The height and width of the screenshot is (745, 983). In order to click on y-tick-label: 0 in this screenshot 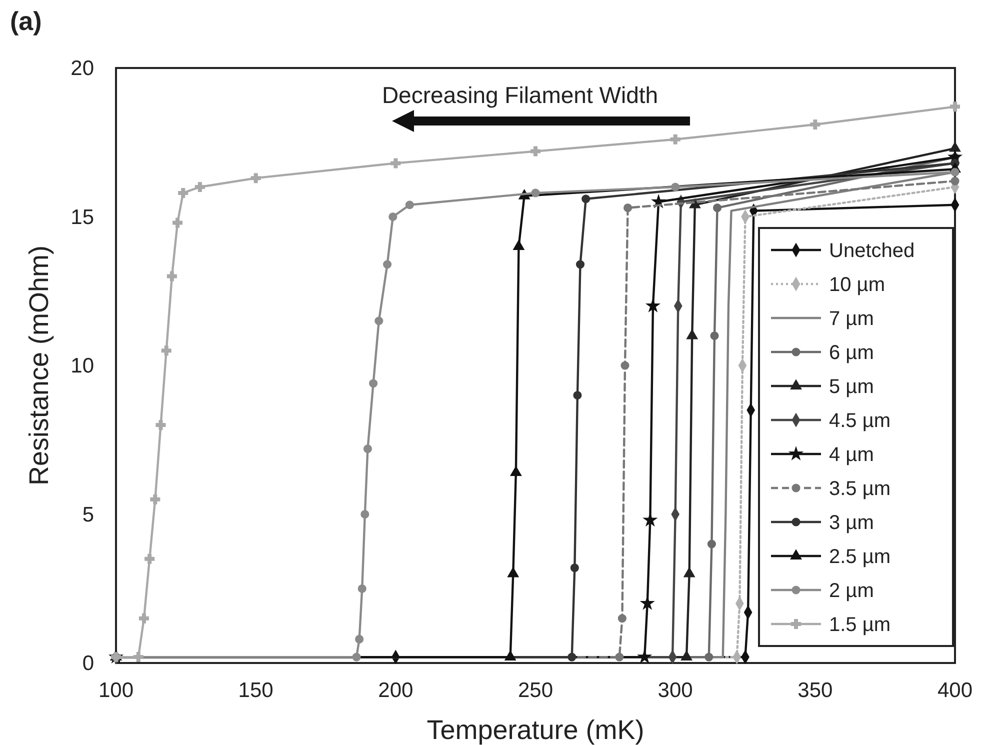, I will do `click(88, 663)`.